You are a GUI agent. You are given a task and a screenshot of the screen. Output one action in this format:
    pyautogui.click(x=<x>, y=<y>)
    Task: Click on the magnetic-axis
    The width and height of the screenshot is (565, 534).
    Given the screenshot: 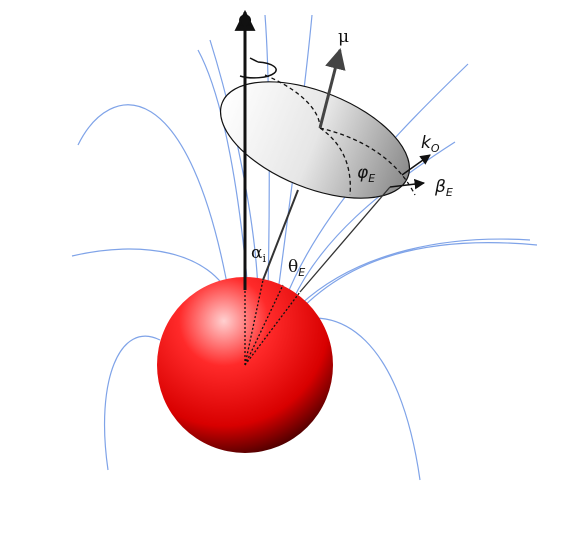 What is the action you would take?
    pyautogui.click(x=332, y=88)
    